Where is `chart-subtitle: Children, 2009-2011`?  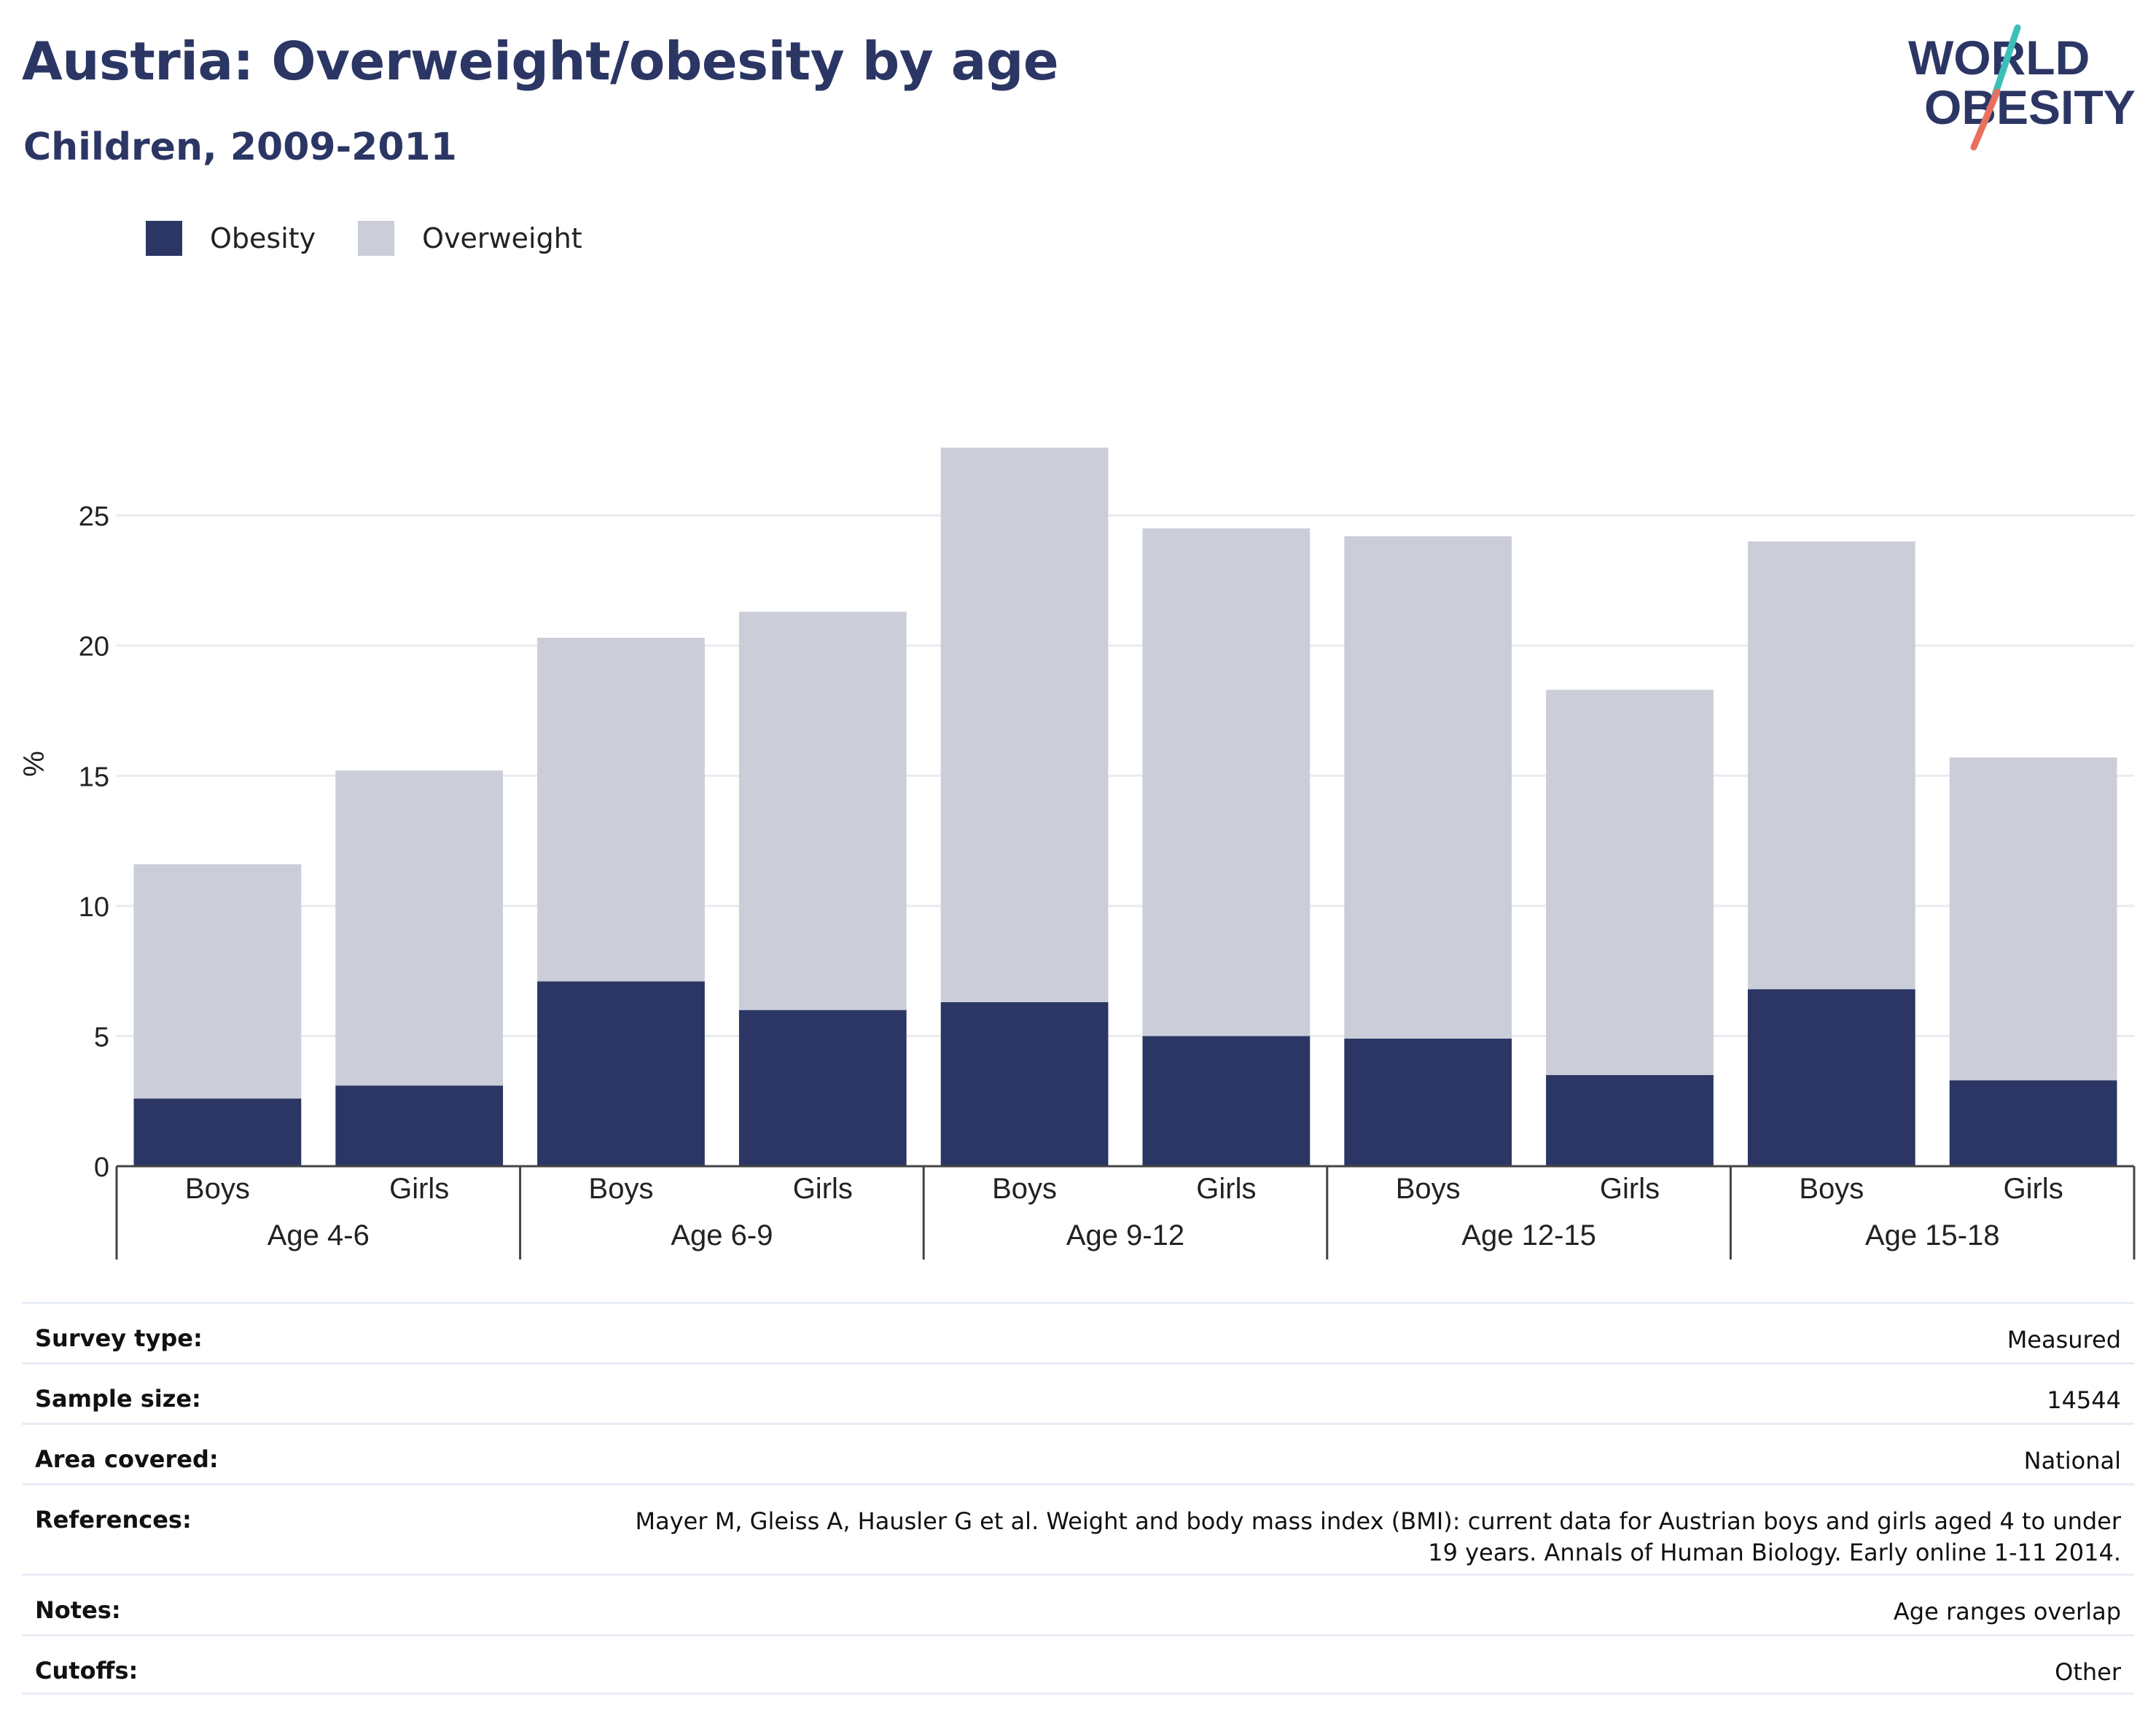
chart-subtitle: Children, 2009-2011 is located at coordinates (240, 147).